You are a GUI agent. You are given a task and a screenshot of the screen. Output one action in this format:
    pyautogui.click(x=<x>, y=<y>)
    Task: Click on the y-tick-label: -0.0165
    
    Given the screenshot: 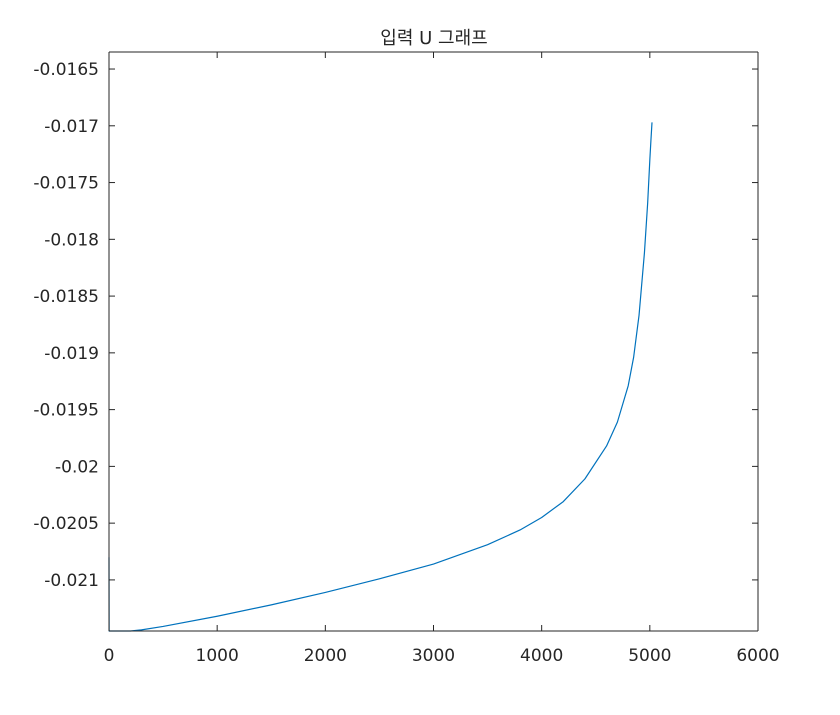 What is the action you would take?
    pyautogui.click(x=66, y=70)
    